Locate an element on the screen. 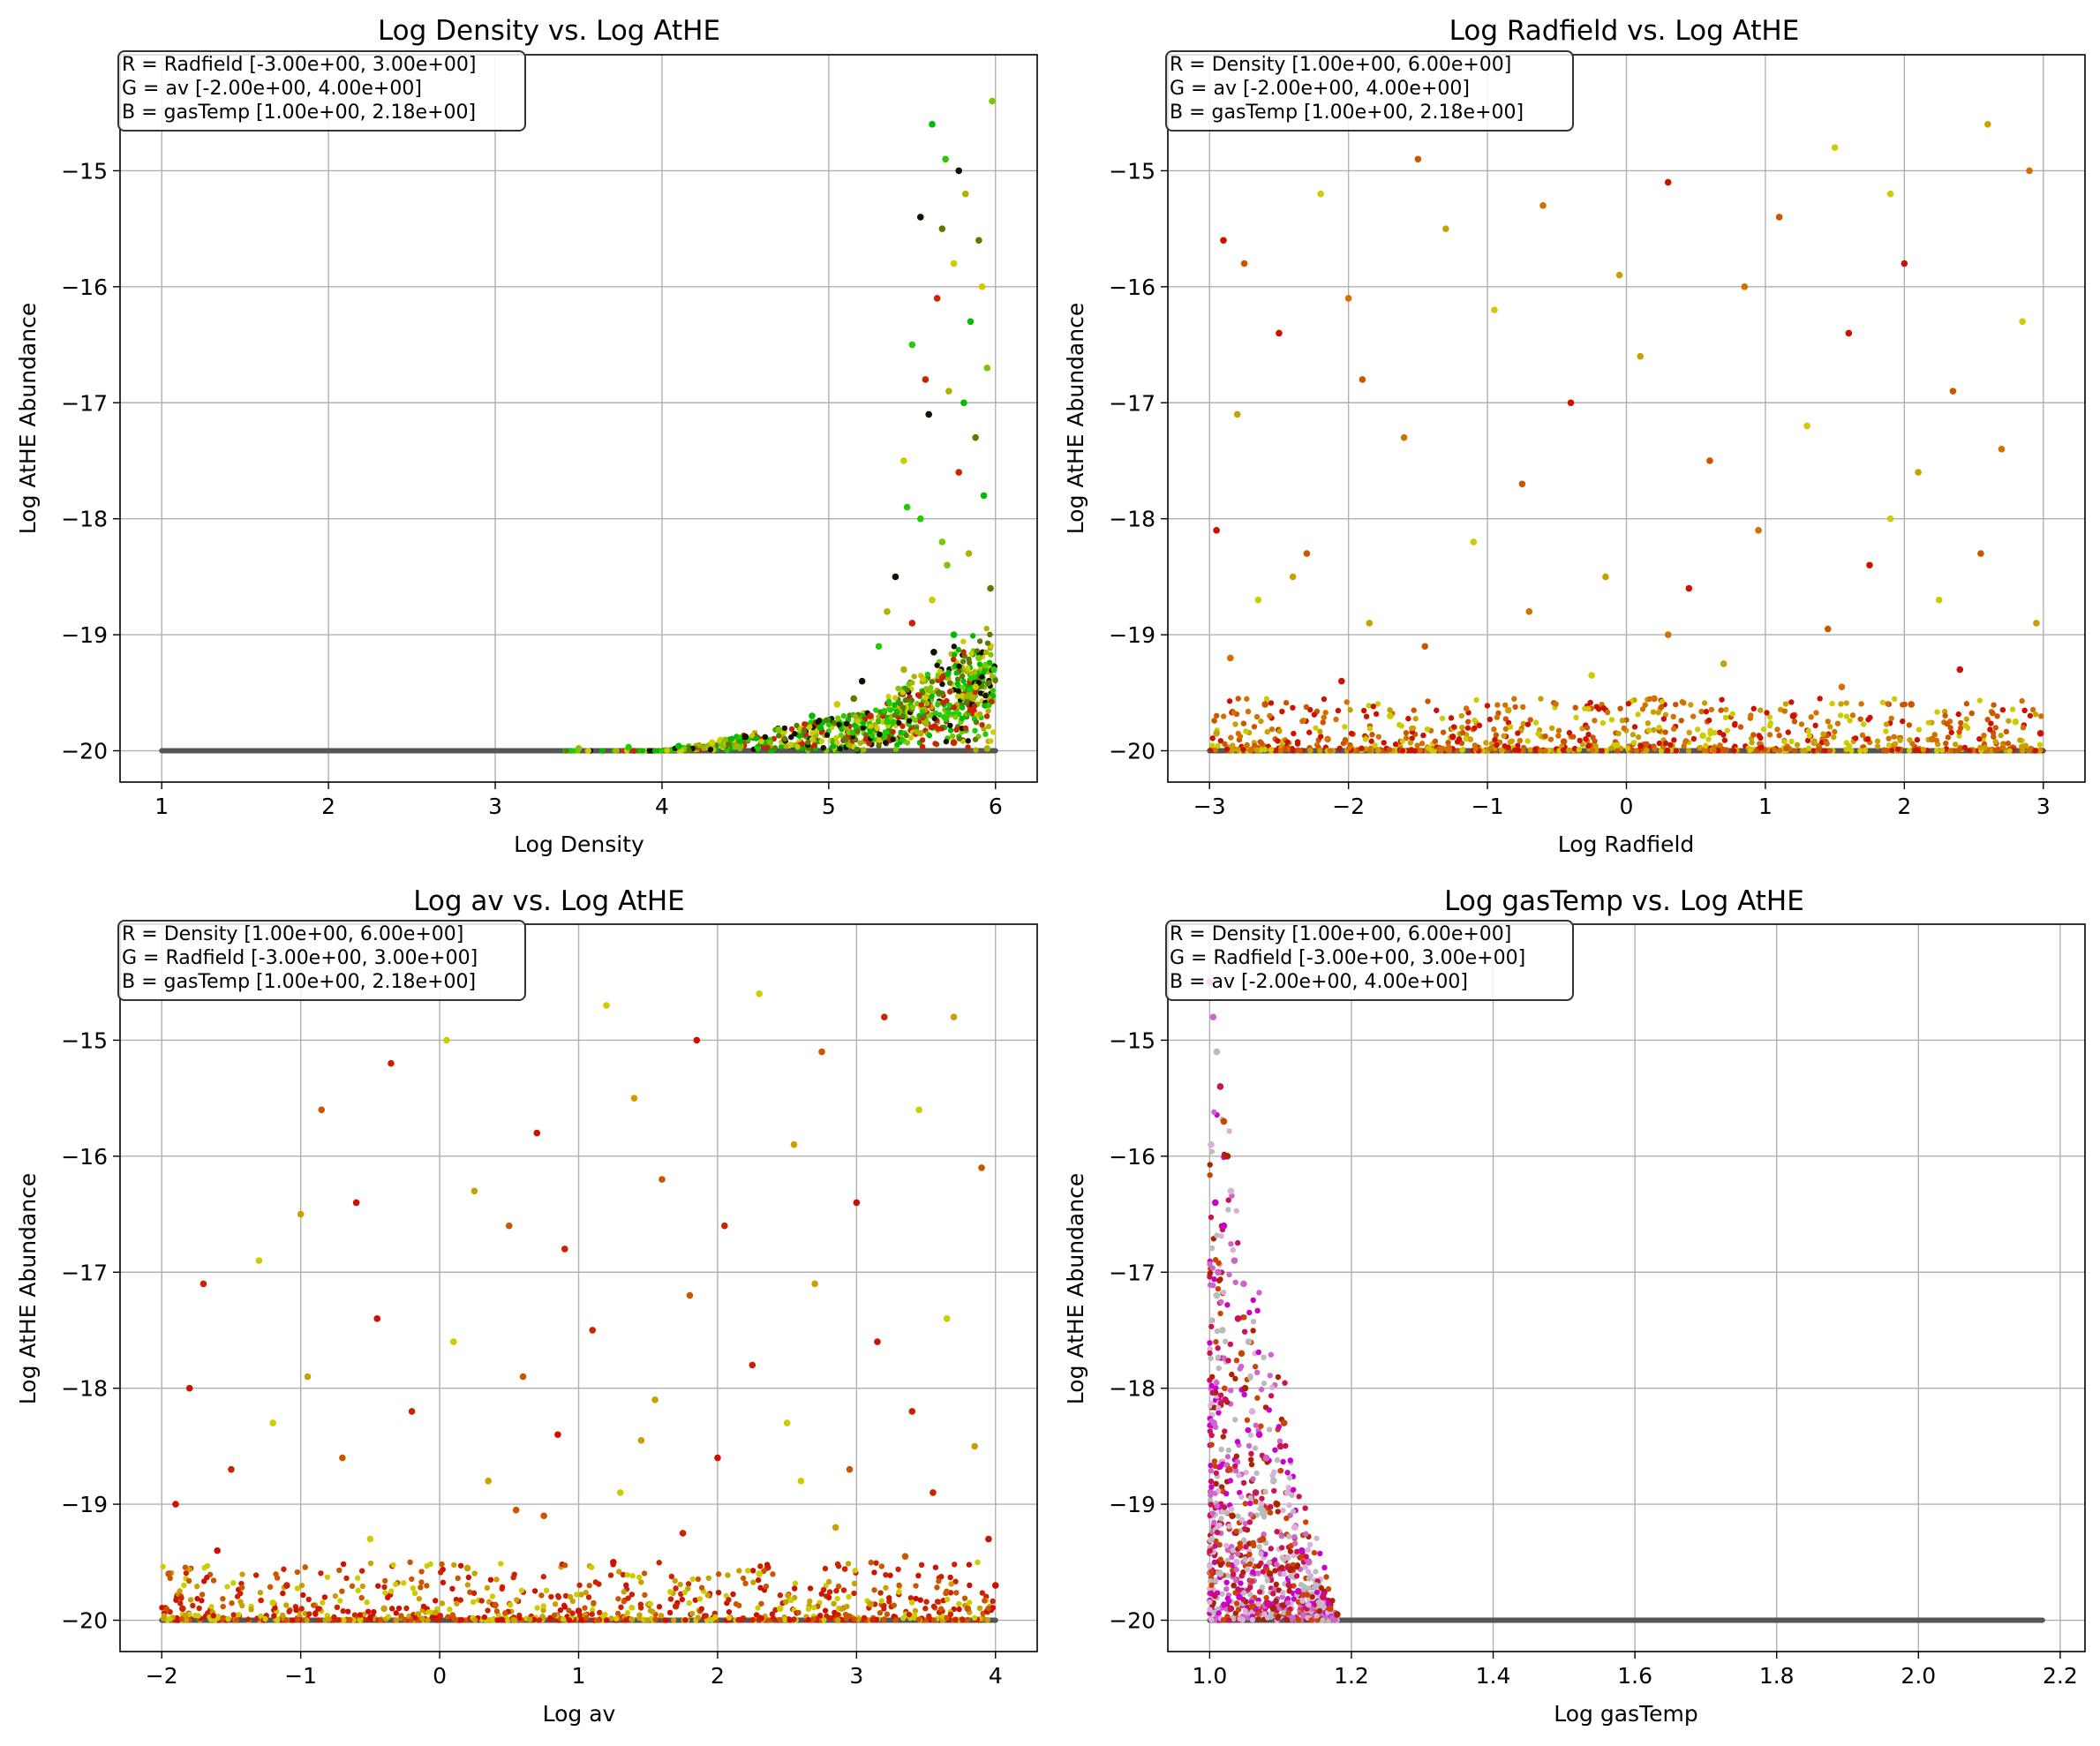 The height and width of the screenshot is (1746, 2100). y-tick-label: −20 is located at coordinates (1132, 751).